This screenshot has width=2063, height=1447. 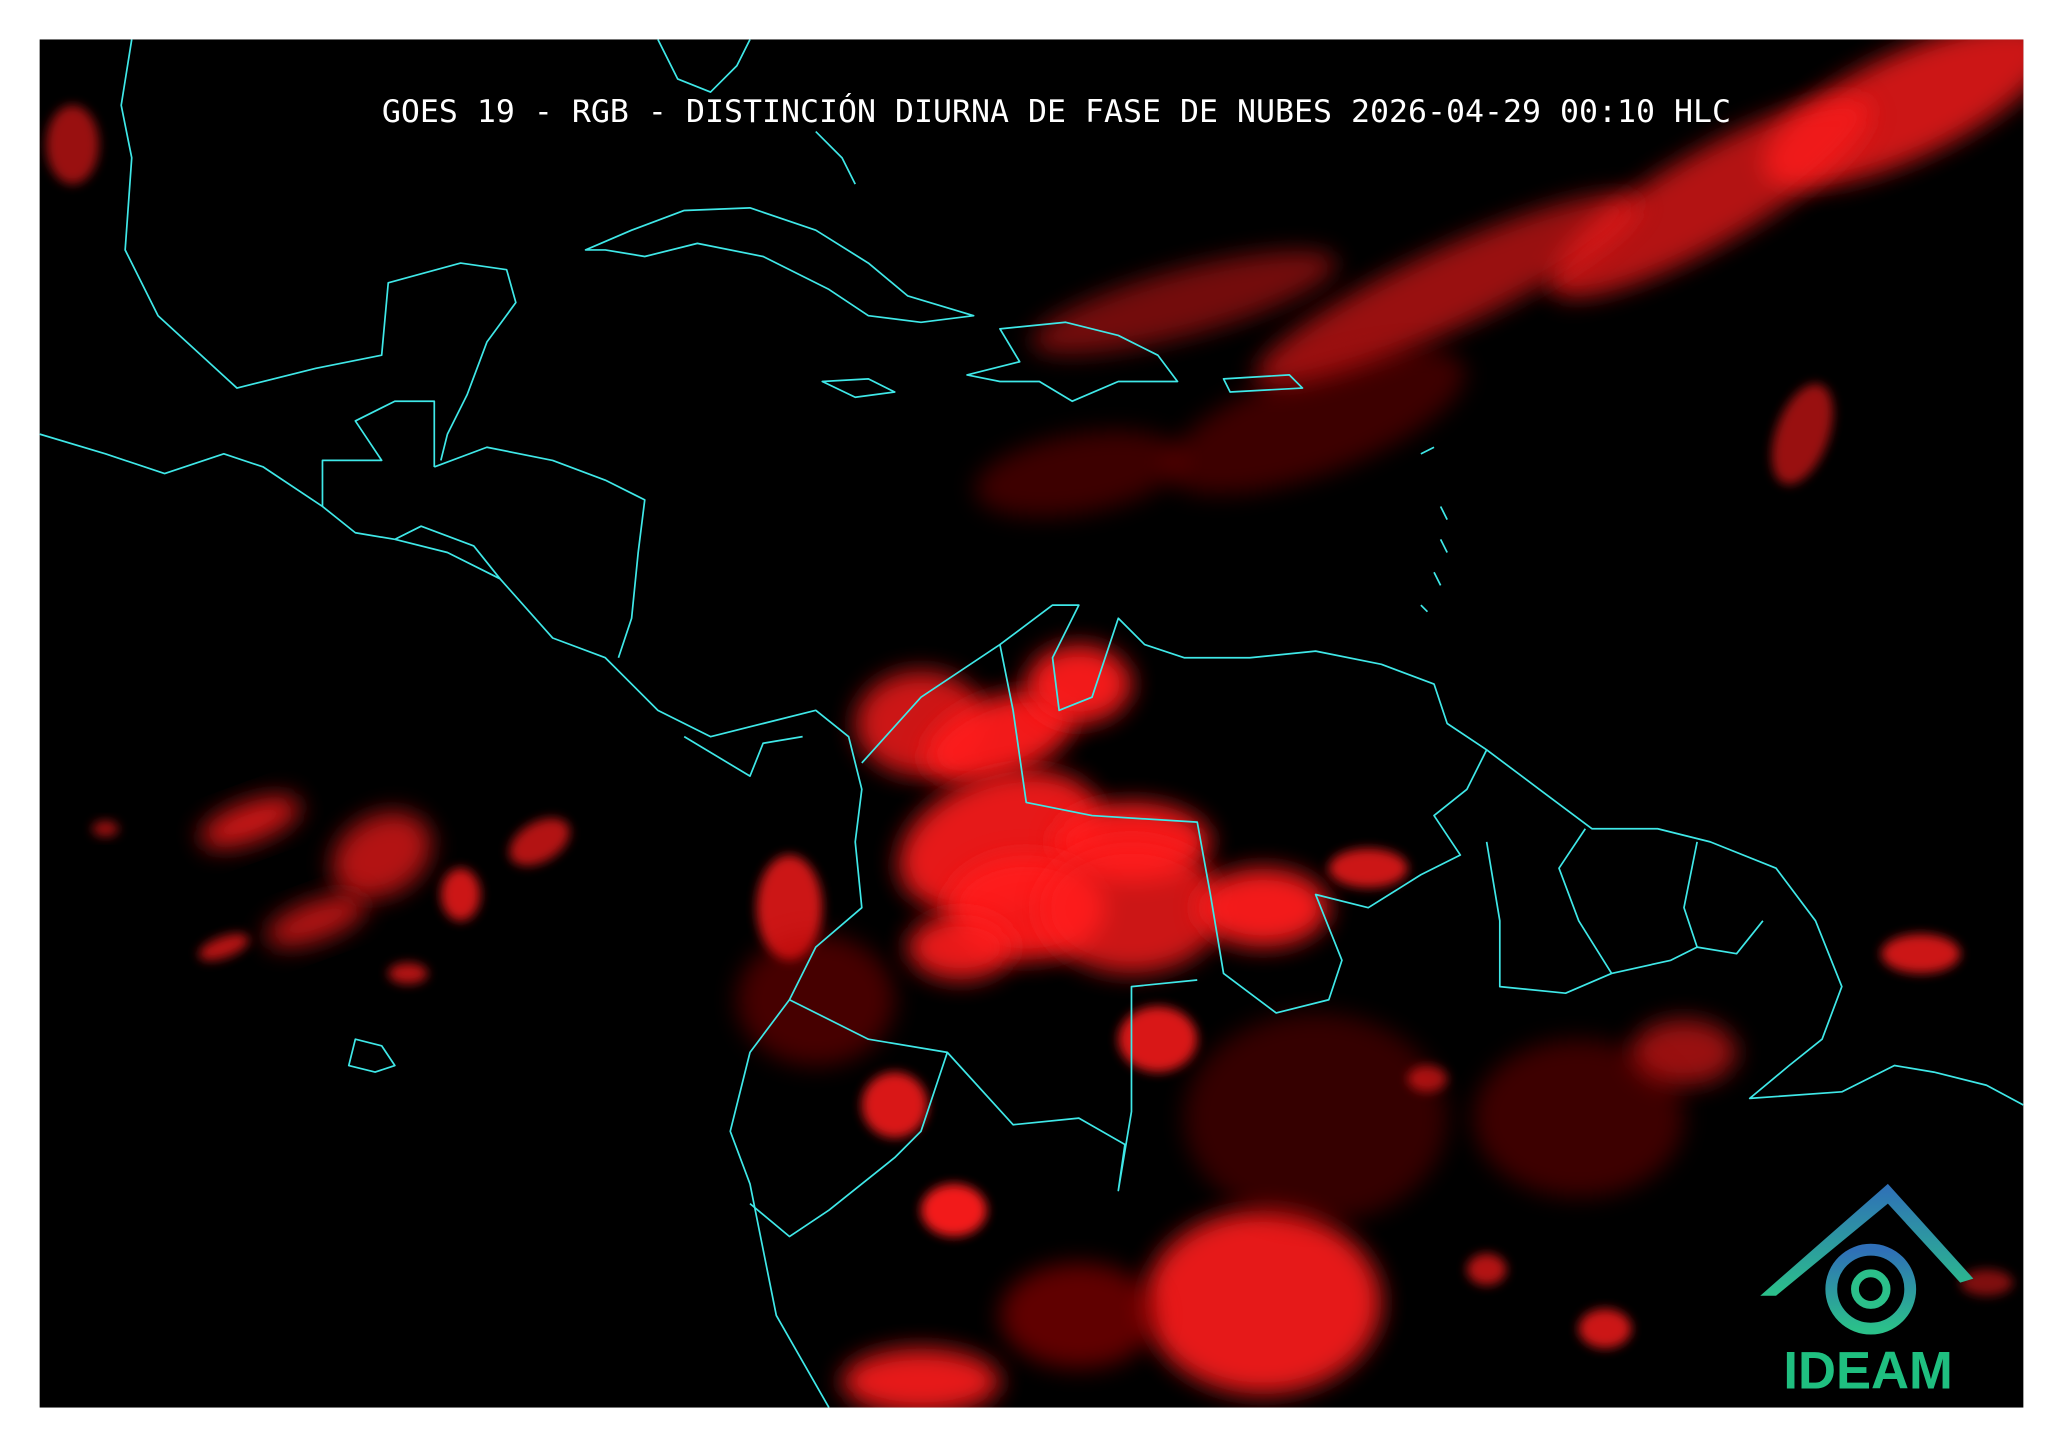 I want to click on logo-text: IDEAM, so click(x=1868, y=1371).